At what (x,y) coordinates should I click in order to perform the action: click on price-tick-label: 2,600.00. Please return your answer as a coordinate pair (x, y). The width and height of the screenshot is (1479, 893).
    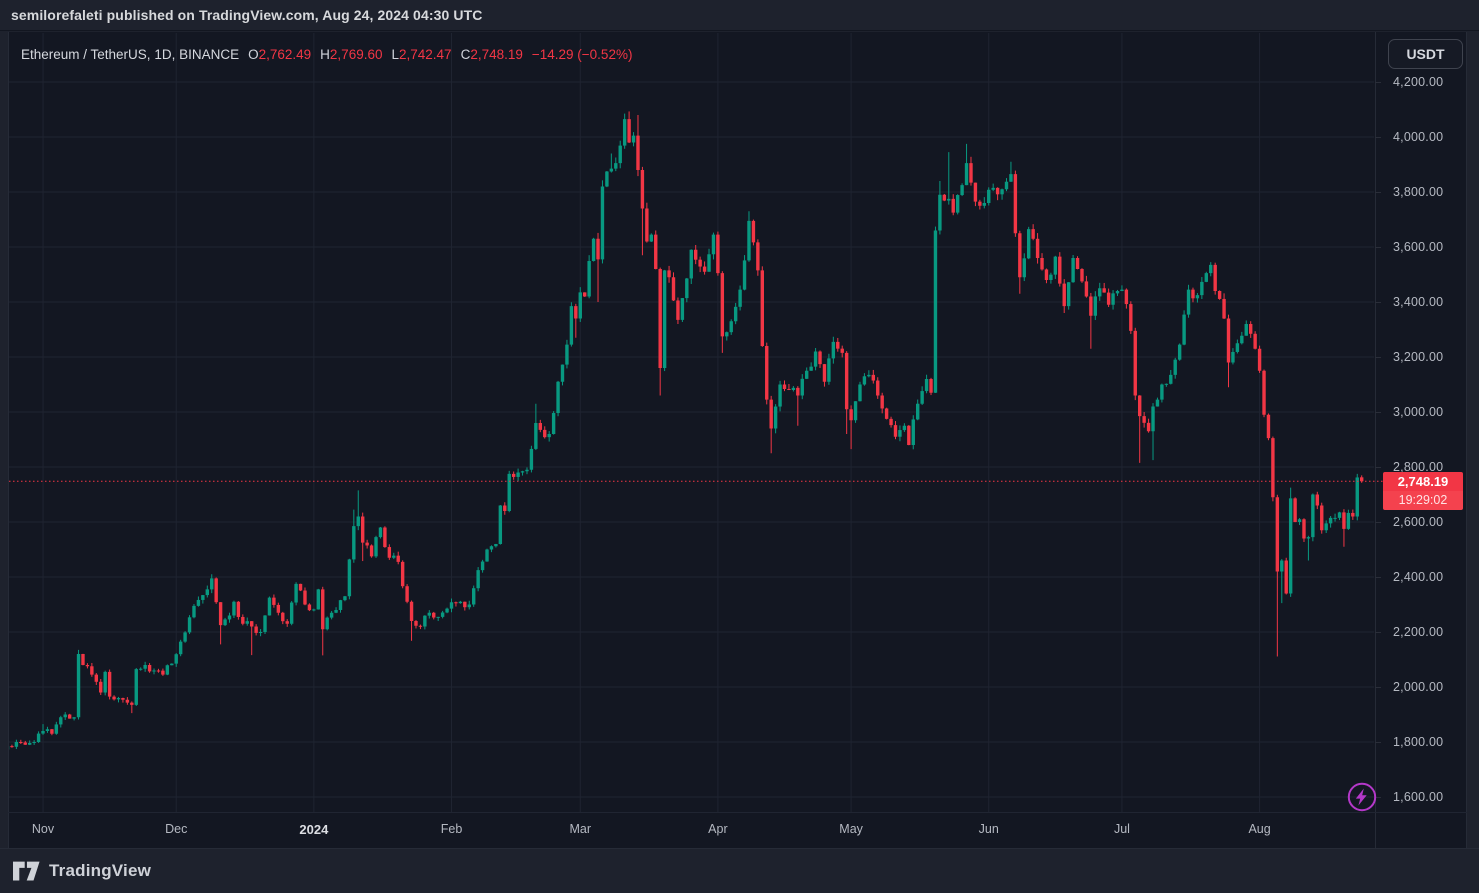
    Looking at the image, I should click on (1418, 522).